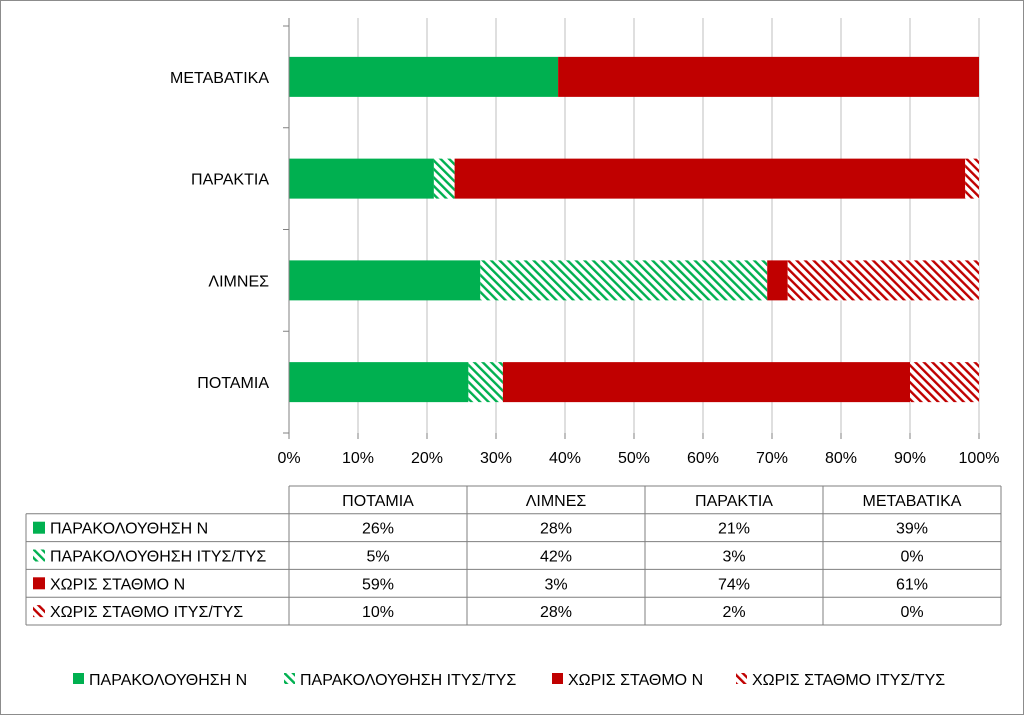  I want to click on x-tick-label-4: 40%, so click(565, 458).